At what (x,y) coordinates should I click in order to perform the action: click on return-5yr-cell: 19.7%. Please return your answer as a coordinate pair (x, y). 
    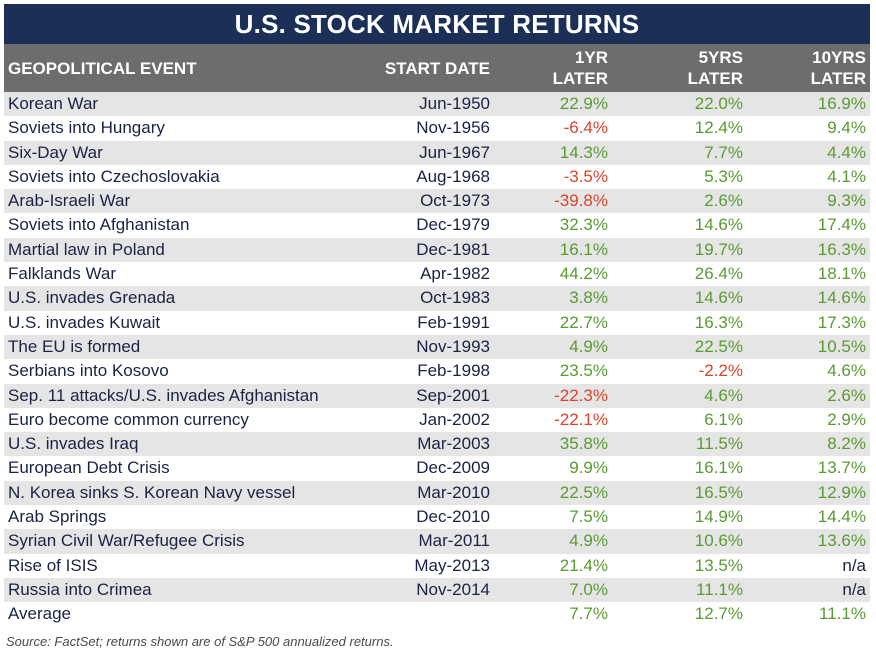
    Looking at the image, I should click on (718, 249).